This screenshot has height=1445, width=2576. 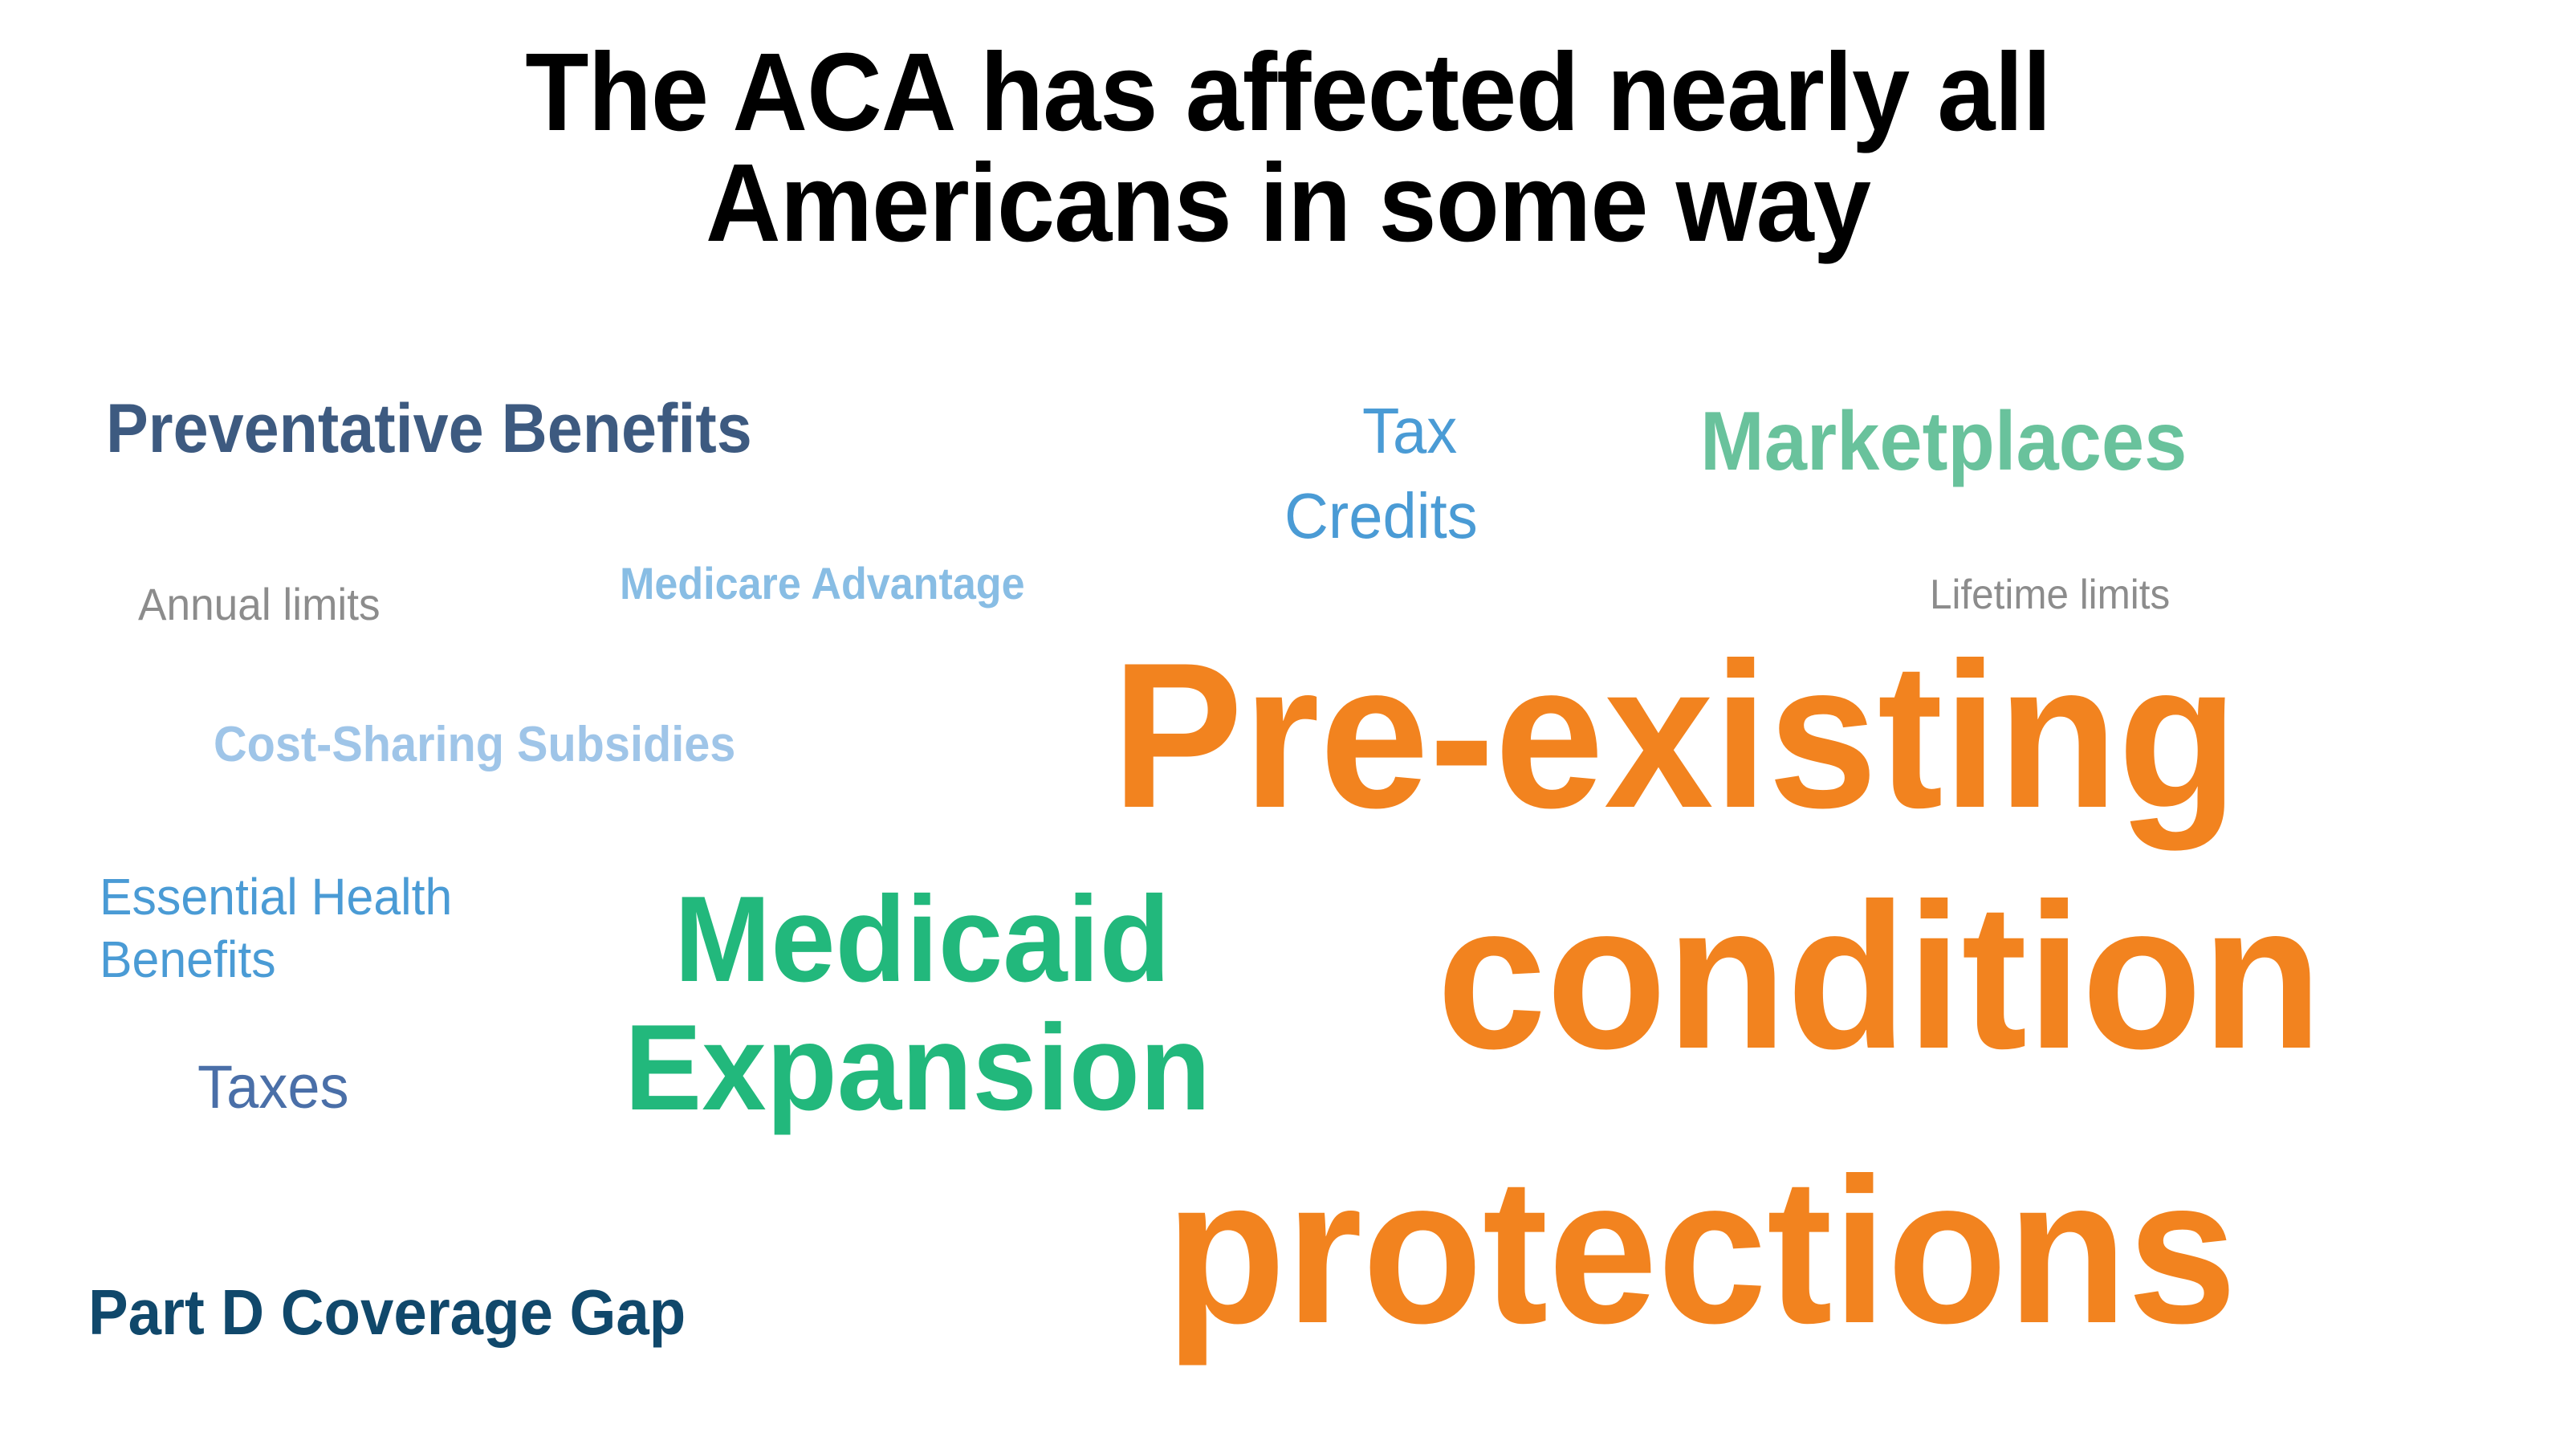 What do you see at coordinates (1702, 1250) in the screenshot?
I see `cloud-word-protections: protections` at bounding box center [1702, 1250].